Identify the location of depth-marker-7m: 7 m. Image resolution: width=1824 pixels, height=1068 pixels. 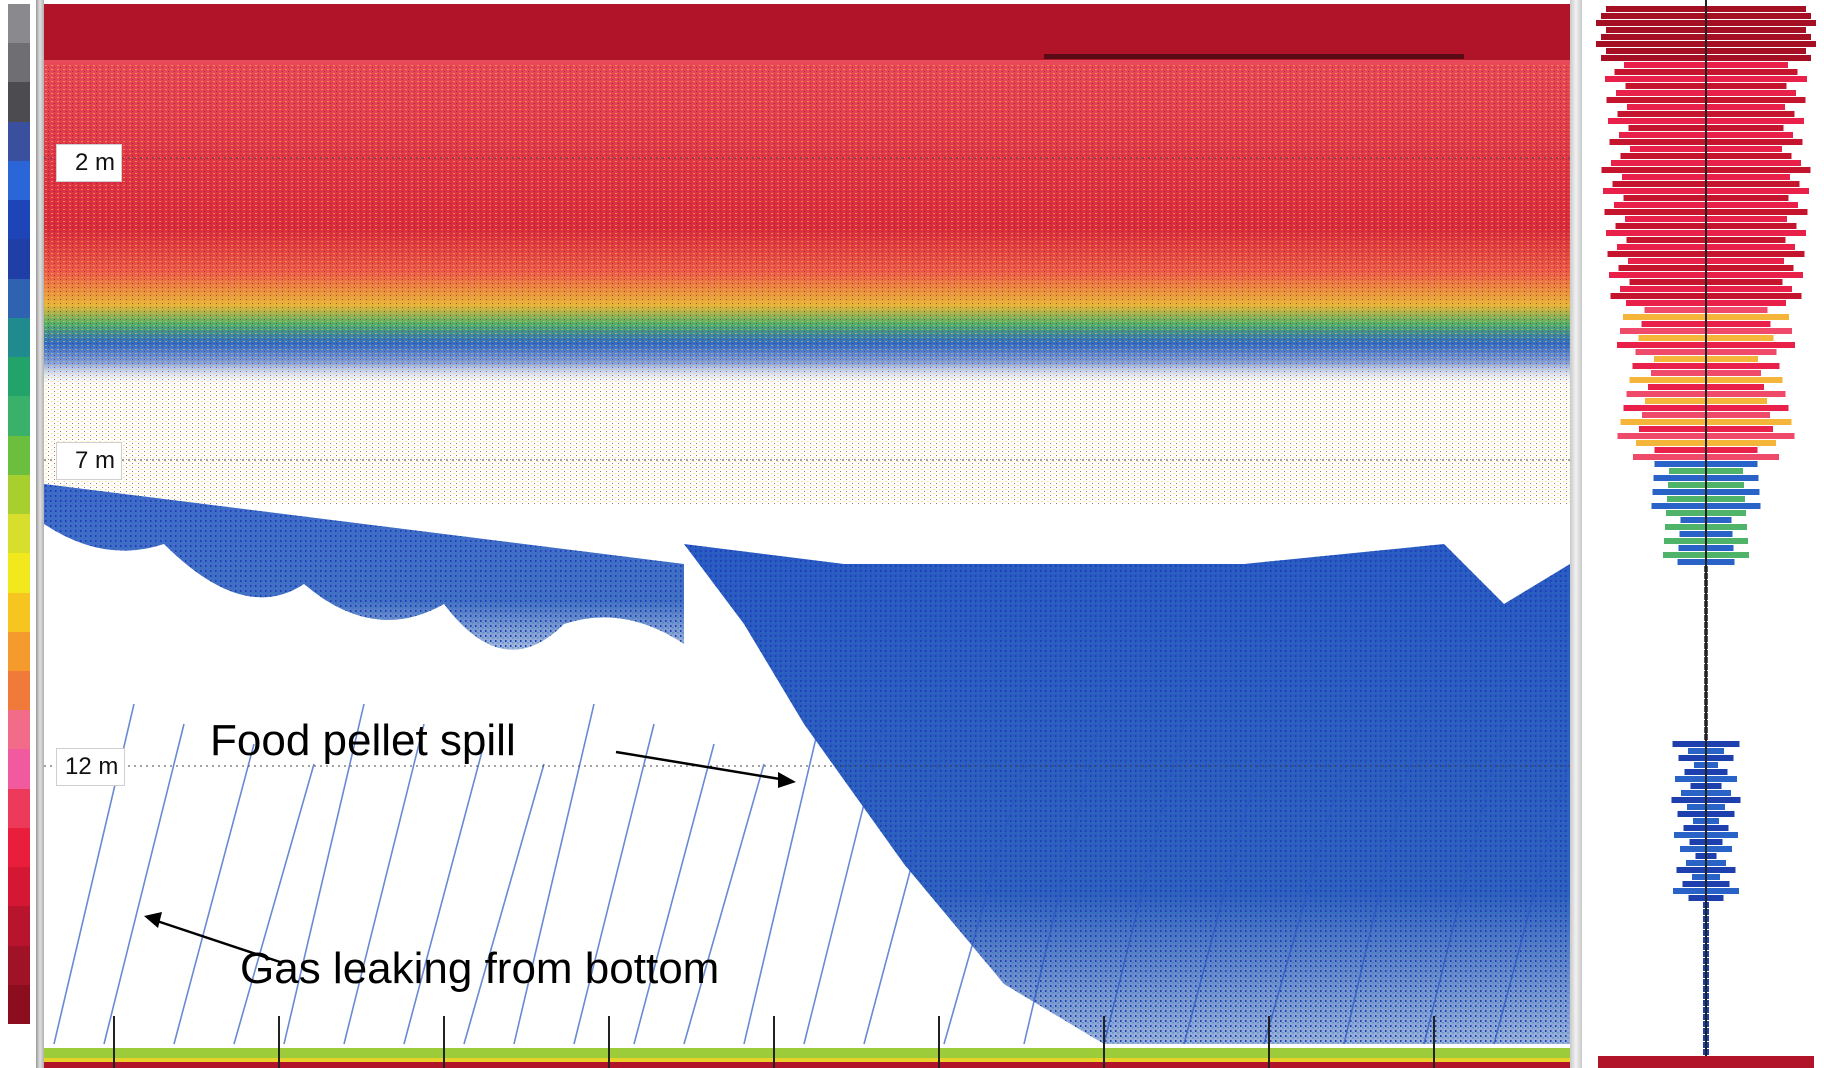
(89, 461).